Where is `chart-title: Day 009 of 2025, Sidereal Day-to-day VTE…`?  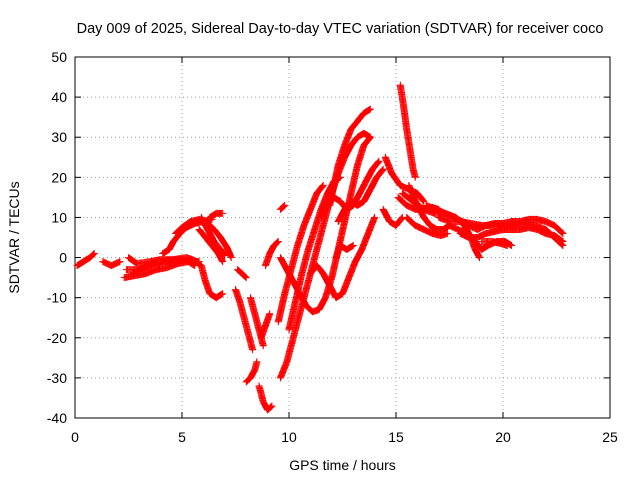
chart-title: Day 009 of 2025, Sidereal Day-to-day VTE… is located at coordinates (340, 29).